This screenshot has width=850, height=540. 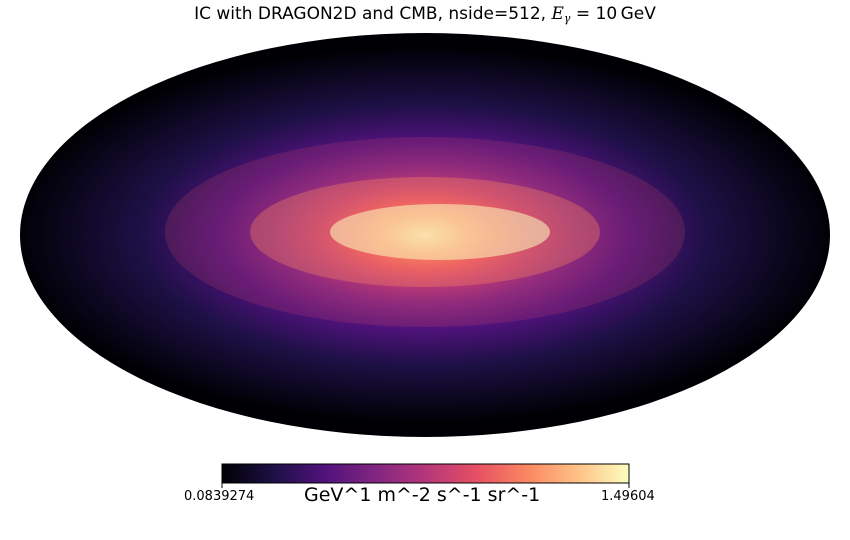 I want to click on title-energy-value: 10, so click(x=606, y=14).